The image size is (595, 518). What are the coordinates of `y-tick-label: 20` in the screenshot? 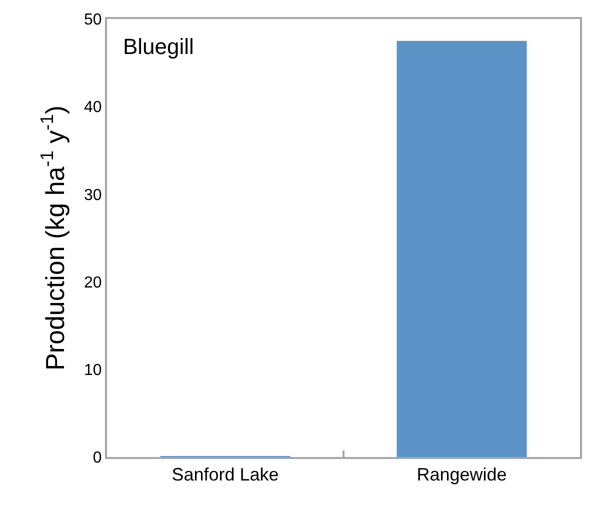 It's located at (93, 283).